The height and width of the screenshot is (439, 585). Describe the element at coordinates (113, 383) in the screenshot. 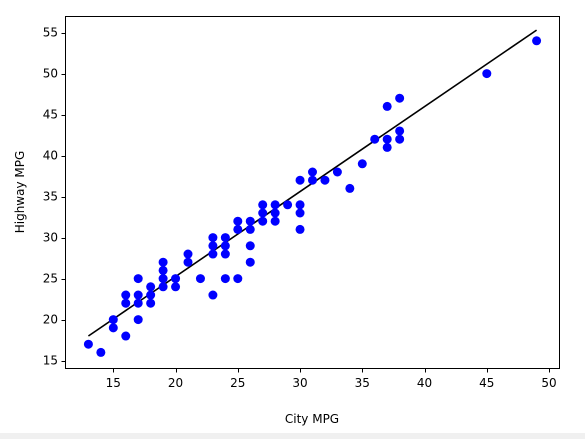

I see `x-tick-label: 15` at that location.